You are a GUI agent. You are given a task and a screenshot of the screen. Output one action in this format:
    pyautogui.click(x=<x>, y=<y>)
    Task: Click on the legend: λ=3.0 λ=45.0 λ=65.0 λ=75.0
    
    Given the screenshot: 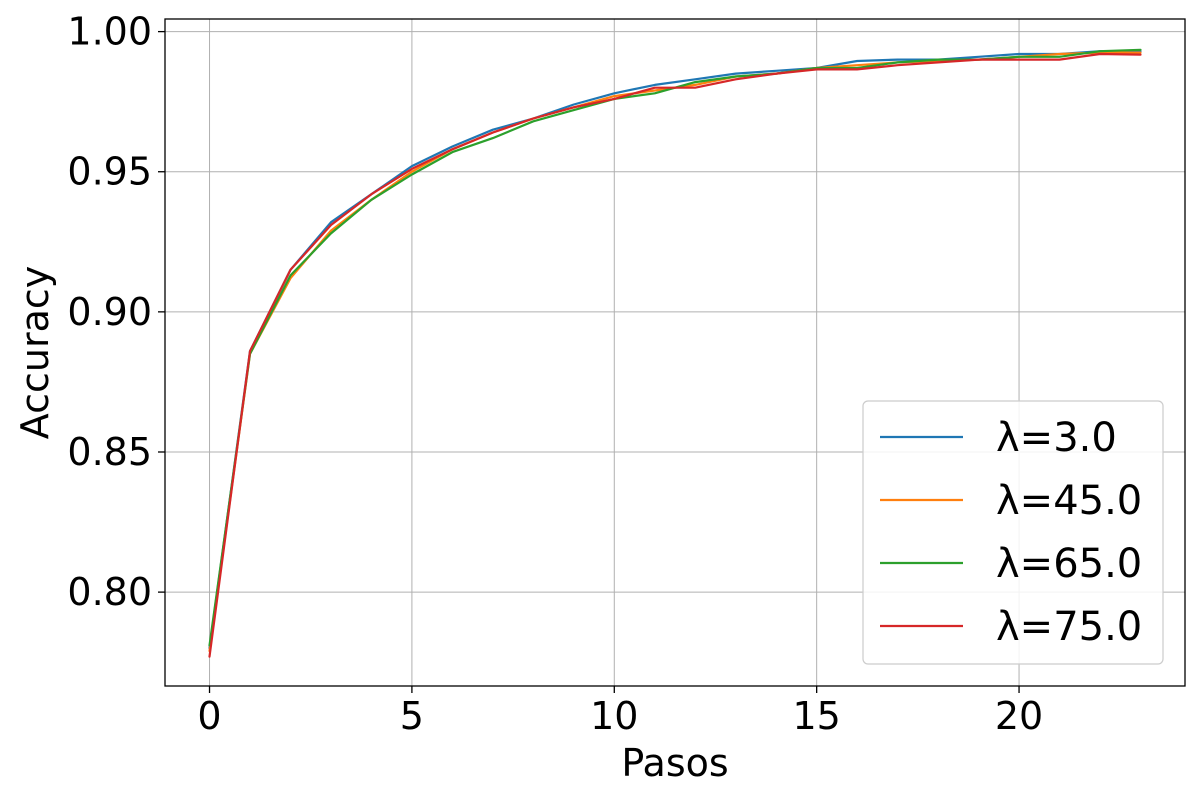 What is the action you would take?
    pyautogui.click(x=1013, y=532)
    